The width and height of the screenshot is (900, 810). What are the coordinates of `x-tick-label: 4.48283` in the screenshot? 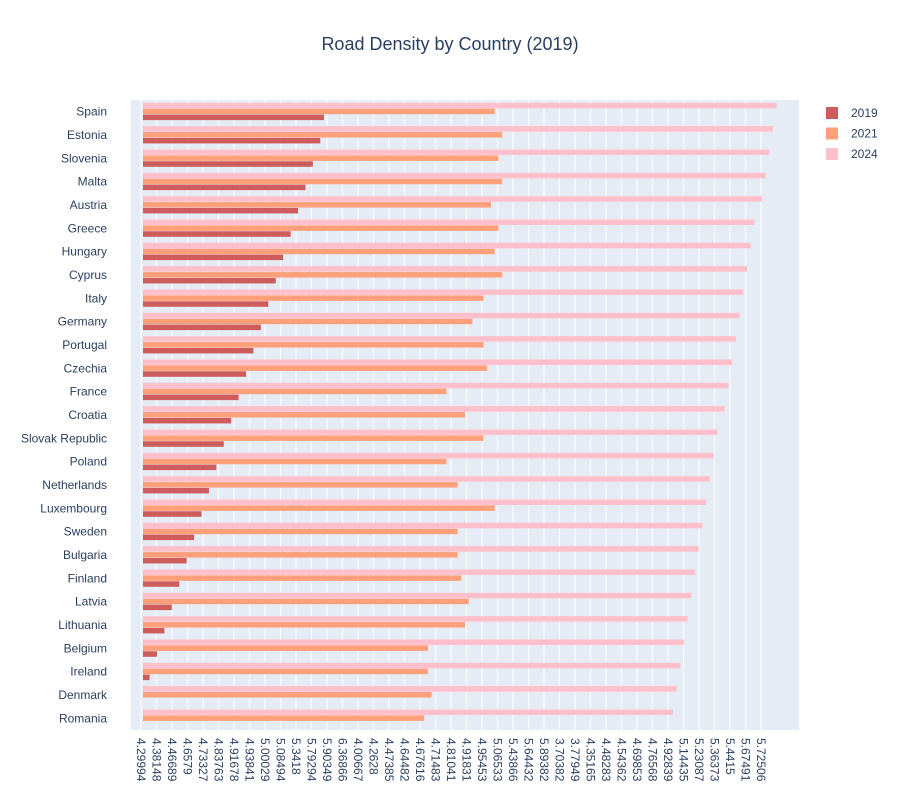 It's located at (606, 760).